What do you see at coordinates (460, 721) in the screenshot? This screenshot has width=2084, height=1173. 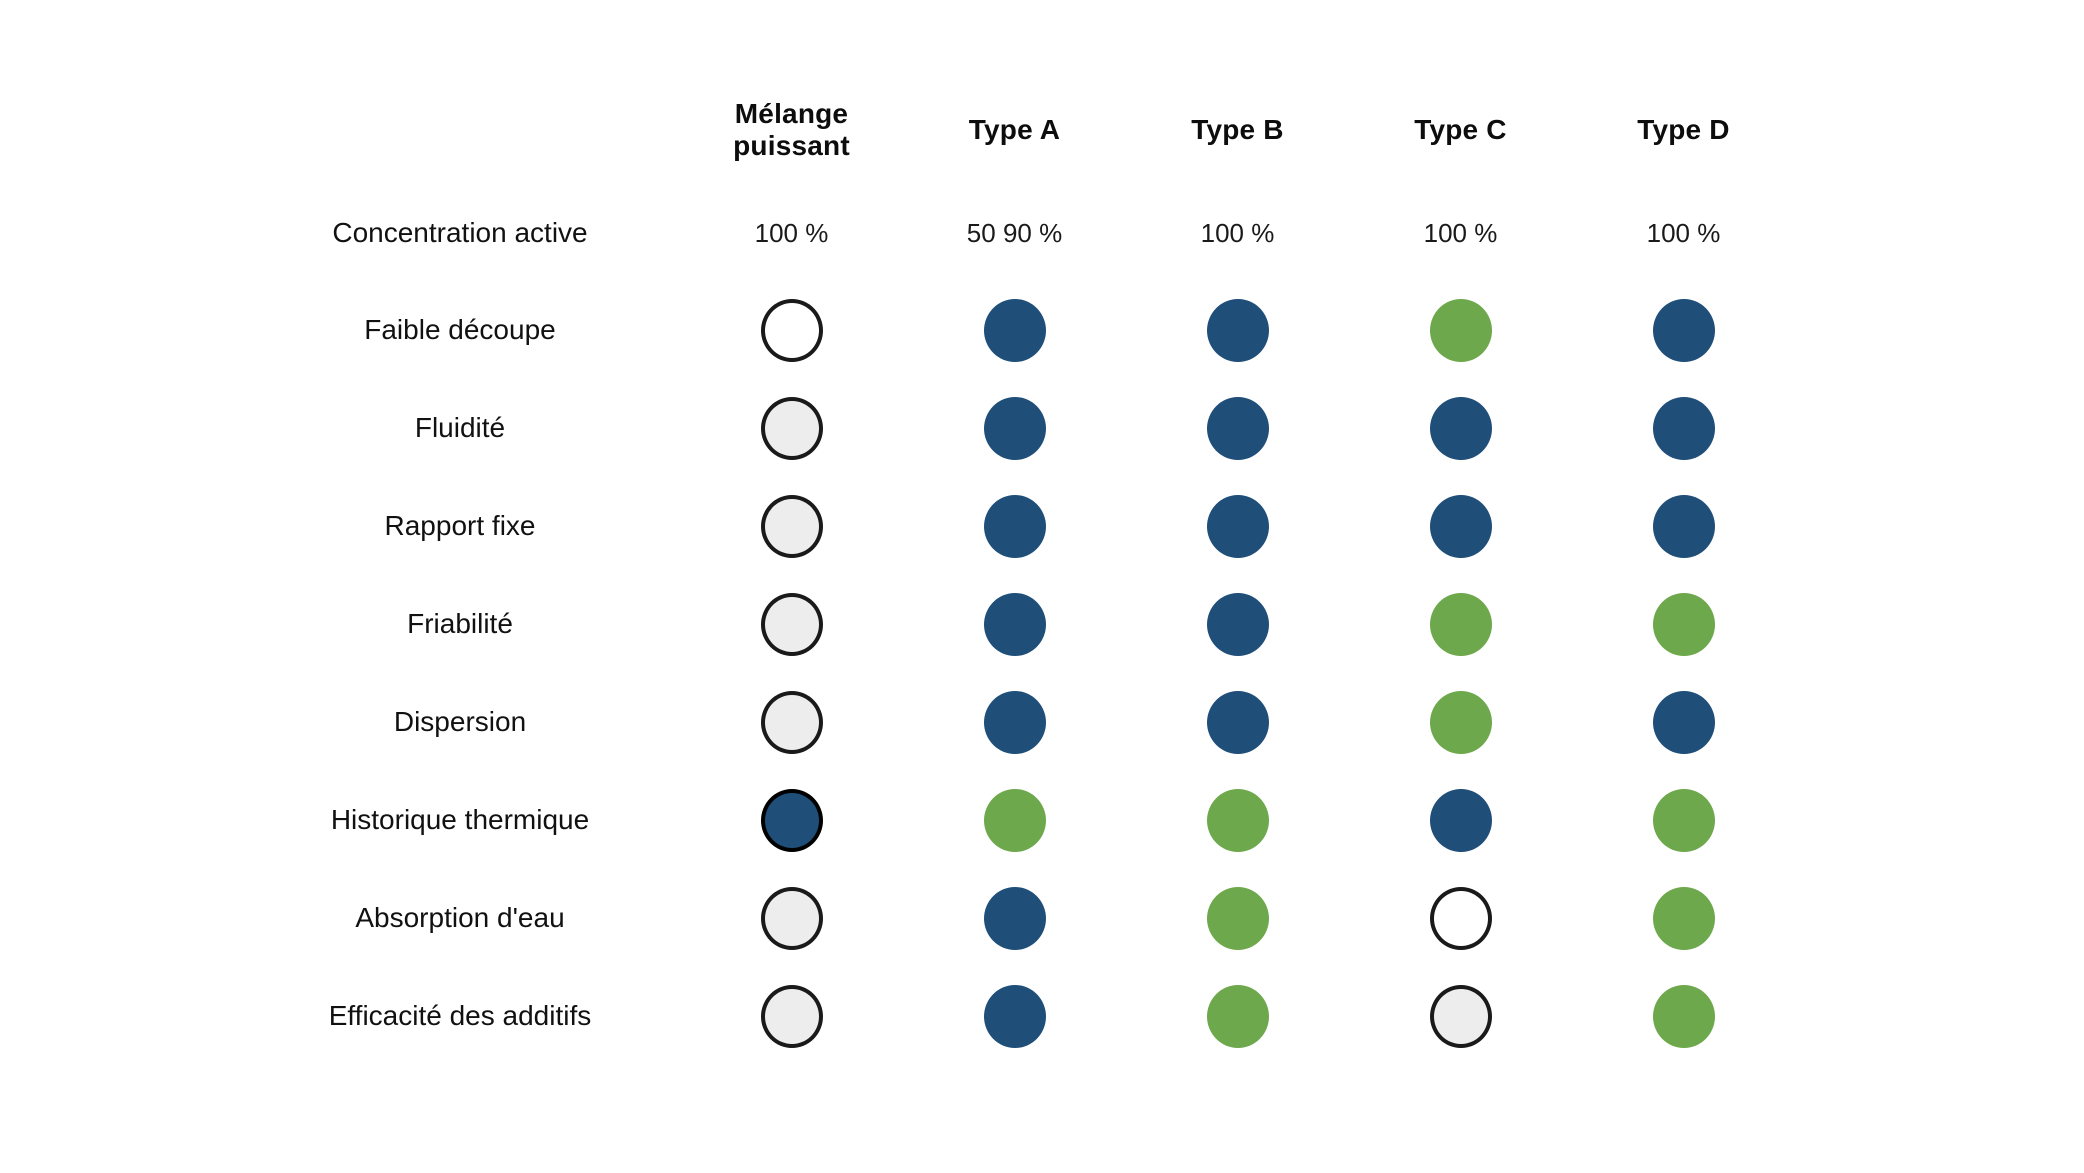 I see `row-label: Dispersion` at bounding box center [460, 721].